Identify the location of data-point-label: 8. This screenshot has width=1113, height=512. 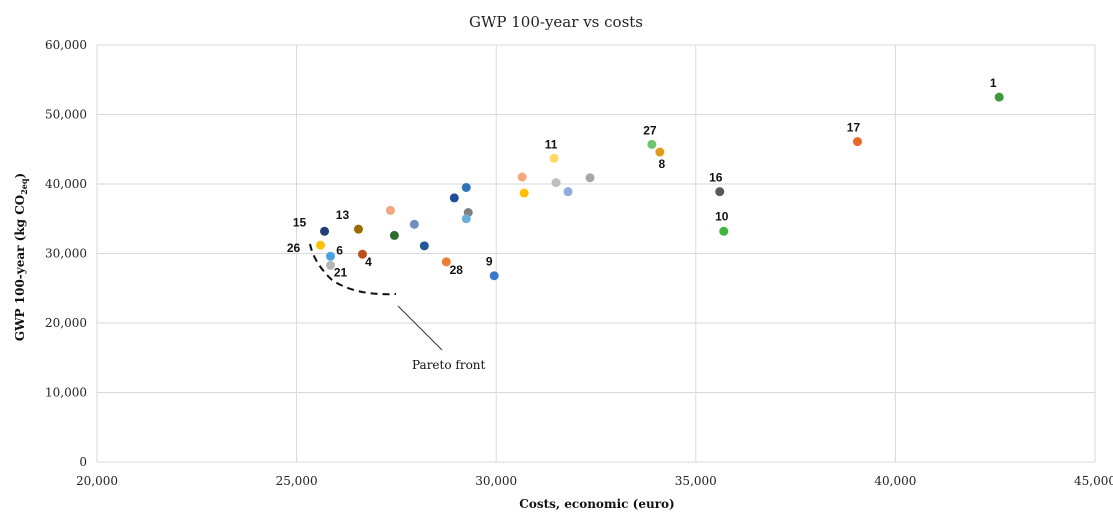
(662, 164).